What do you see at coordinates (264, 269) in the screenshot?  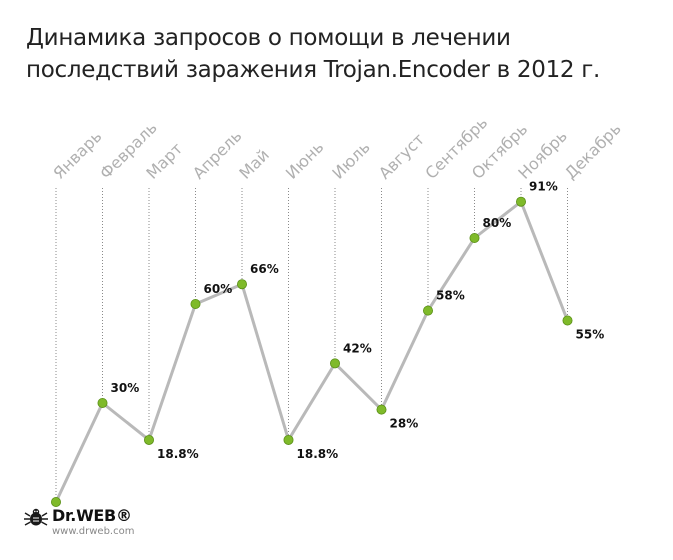 I see `value-label-5: 66%` at bounding box center [264, 269].